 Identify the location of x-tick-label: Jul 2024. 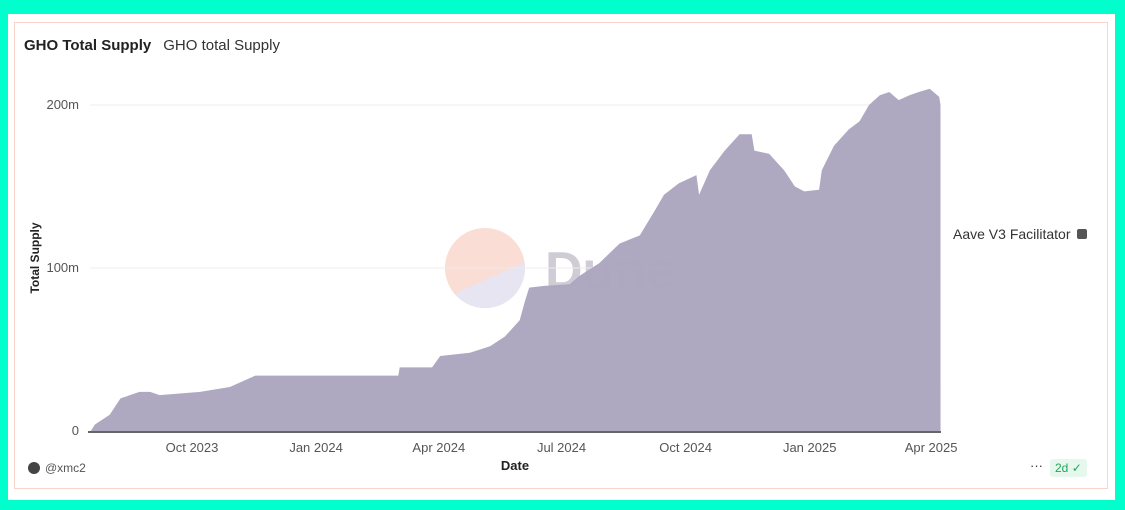
(561, 447).